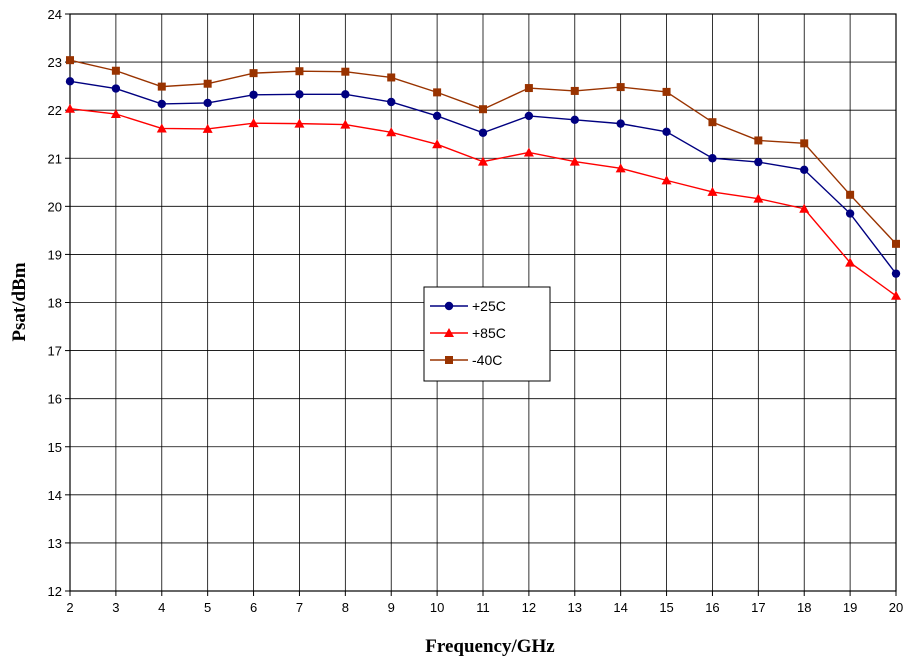 This screenshot has width=907, height=658. Describe the element at coordinates (620, 607) in the screenshot. I see `x-tick-label: 14` at that location.